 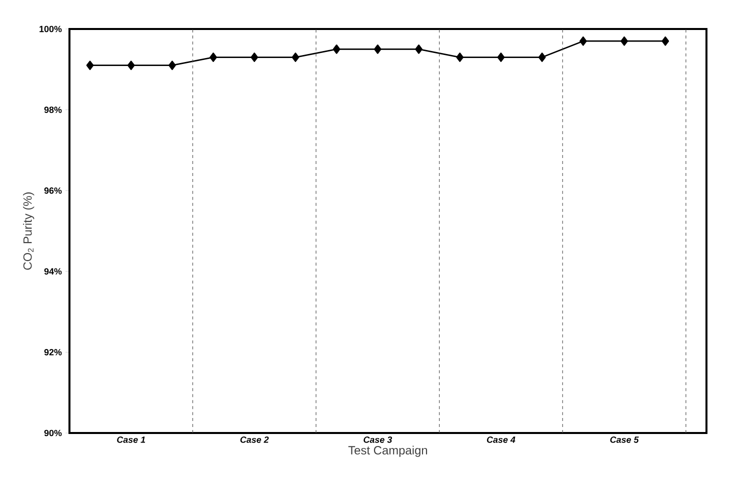 What do you see at coordinates (28, 231) in the screenshot?
I see `y-axis-title: CO$_{2}$ Purity (%)` at bounding box center [28, 231].